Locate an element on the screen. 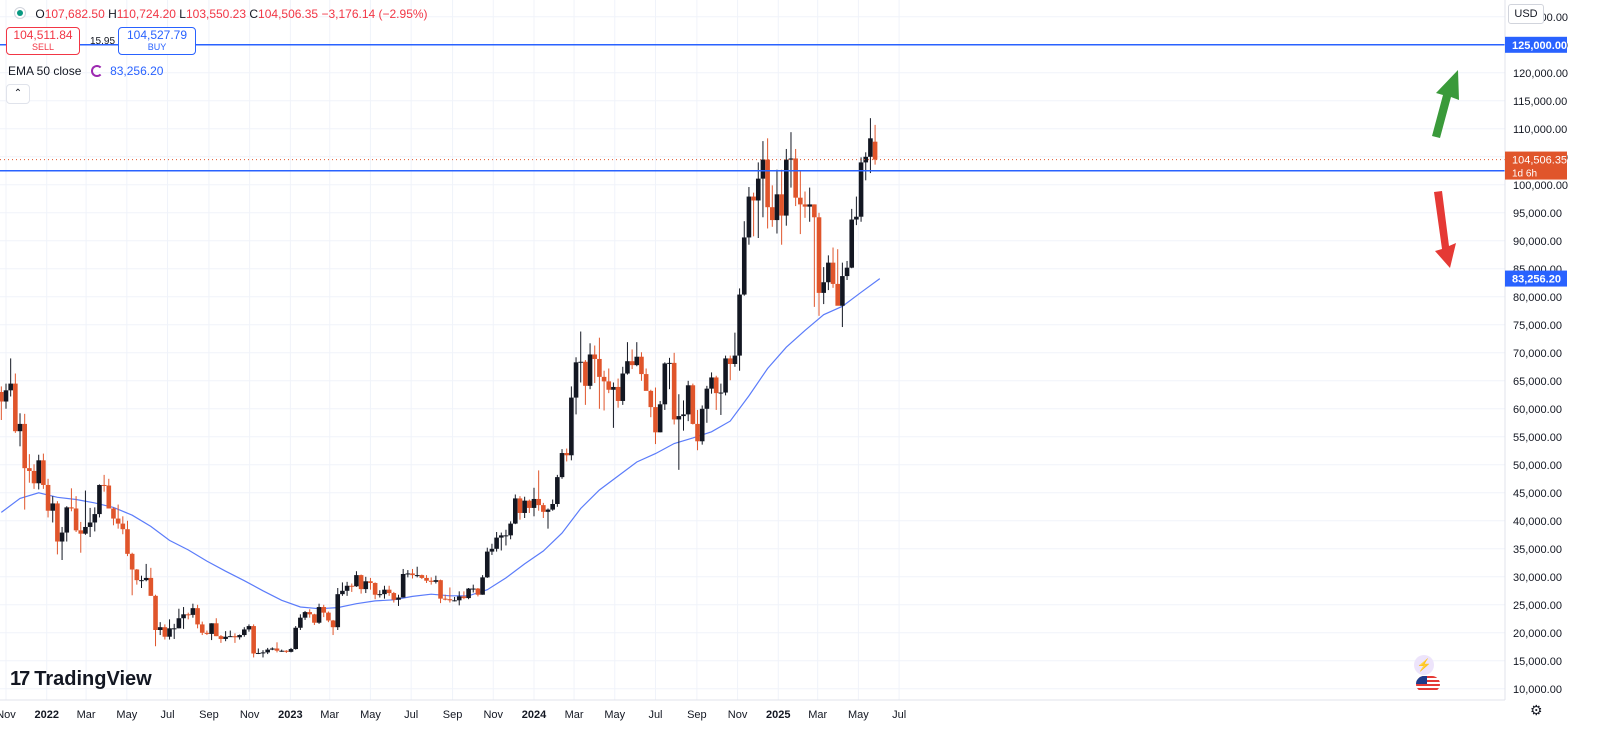 This screenshot has height=734, width=1600. close-value: 104,506.35 is located at coordinates (288, 14).